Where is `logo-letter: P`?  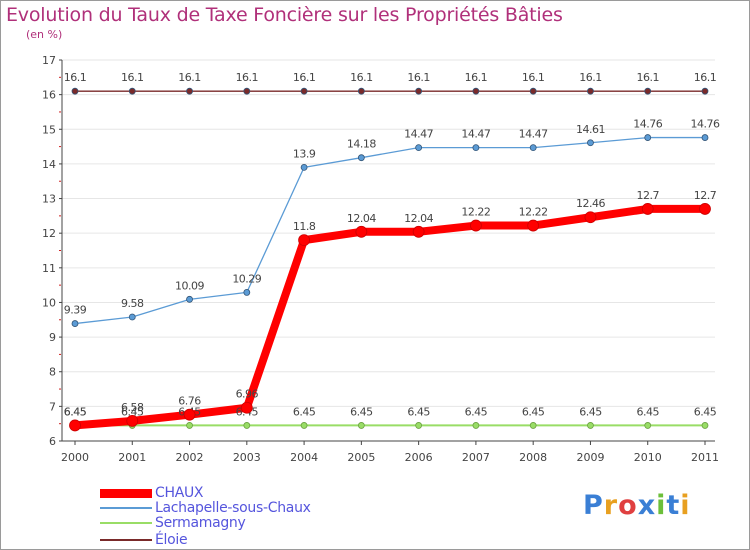
logo-letter: P is located at coordinates (593, 505).